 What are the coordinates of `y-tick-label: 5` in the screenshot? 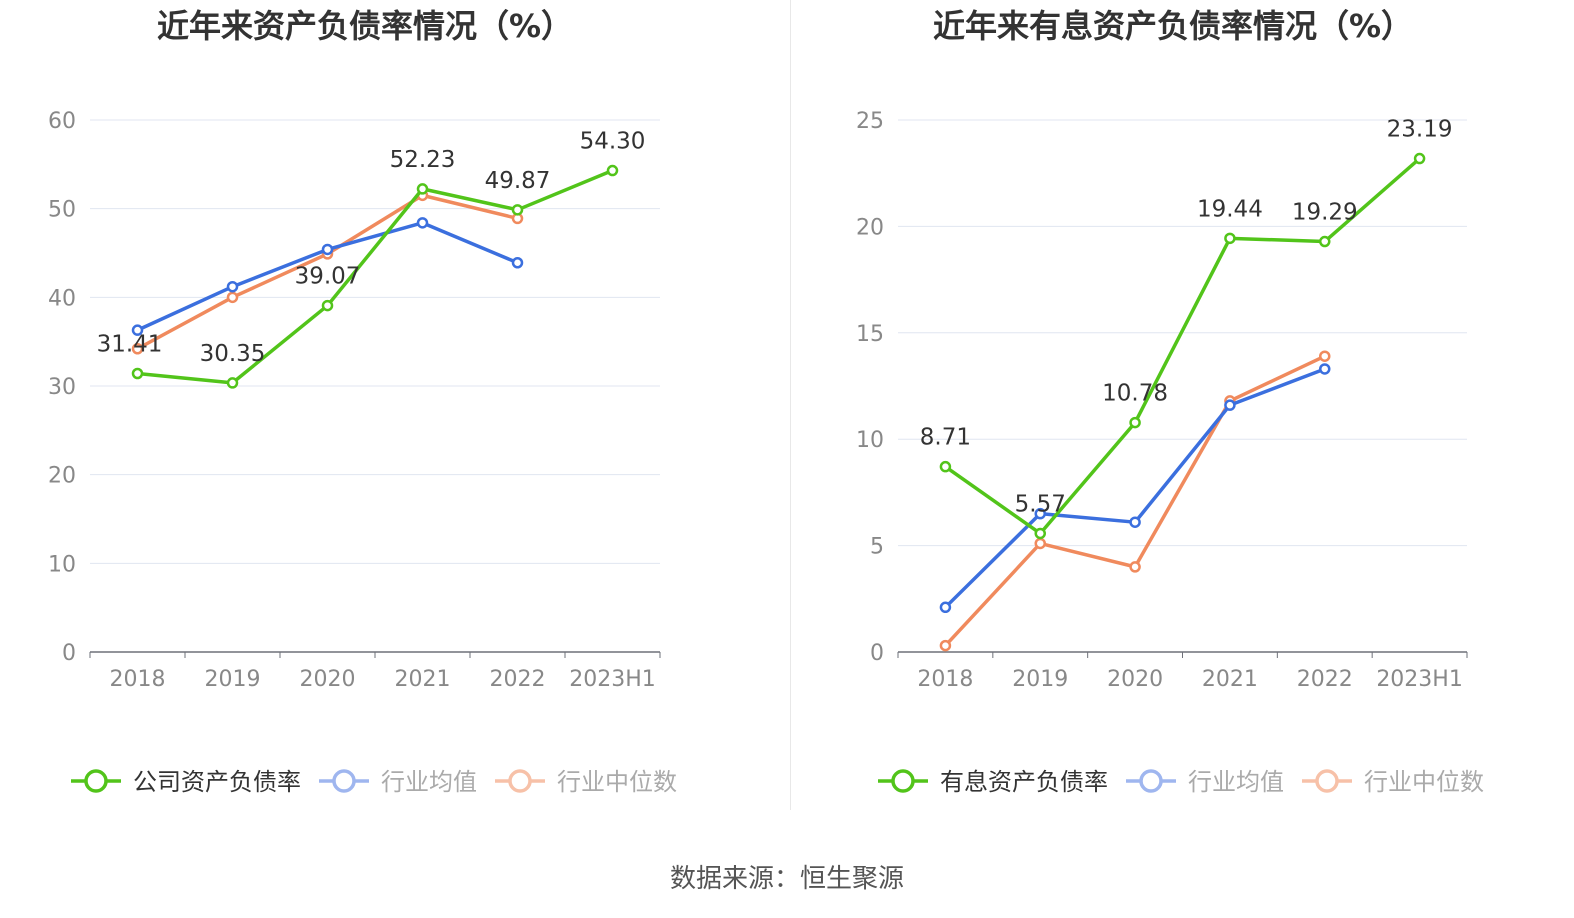 It's located at (877, 547).